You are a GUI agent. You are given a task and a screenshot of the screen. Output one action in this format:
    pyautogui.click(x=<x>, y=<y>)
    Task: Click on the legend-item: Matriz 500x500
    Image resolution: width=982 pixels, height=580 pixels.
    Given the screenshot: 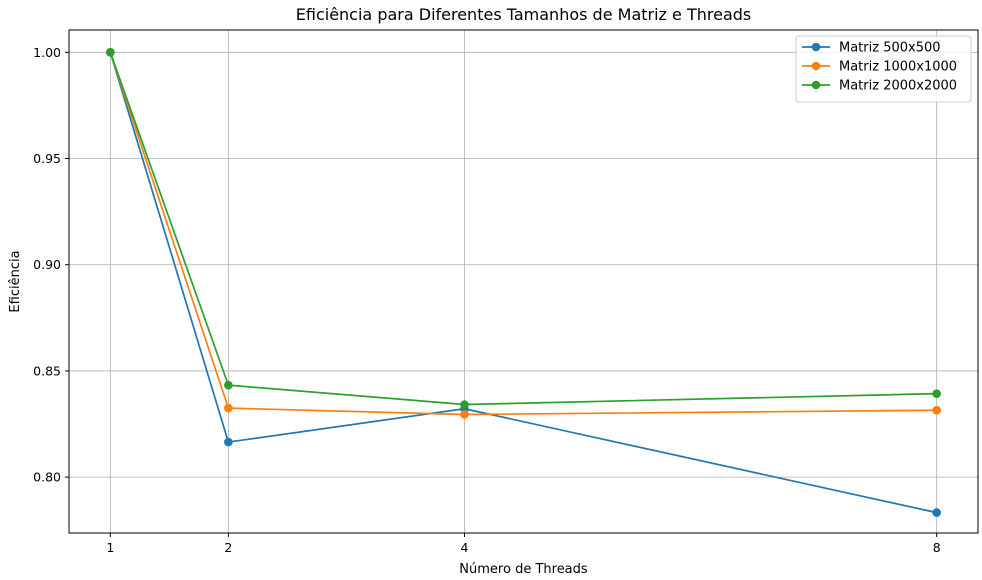 What is the action you would take?
    pyautogui.click(x=871, y=48)
    